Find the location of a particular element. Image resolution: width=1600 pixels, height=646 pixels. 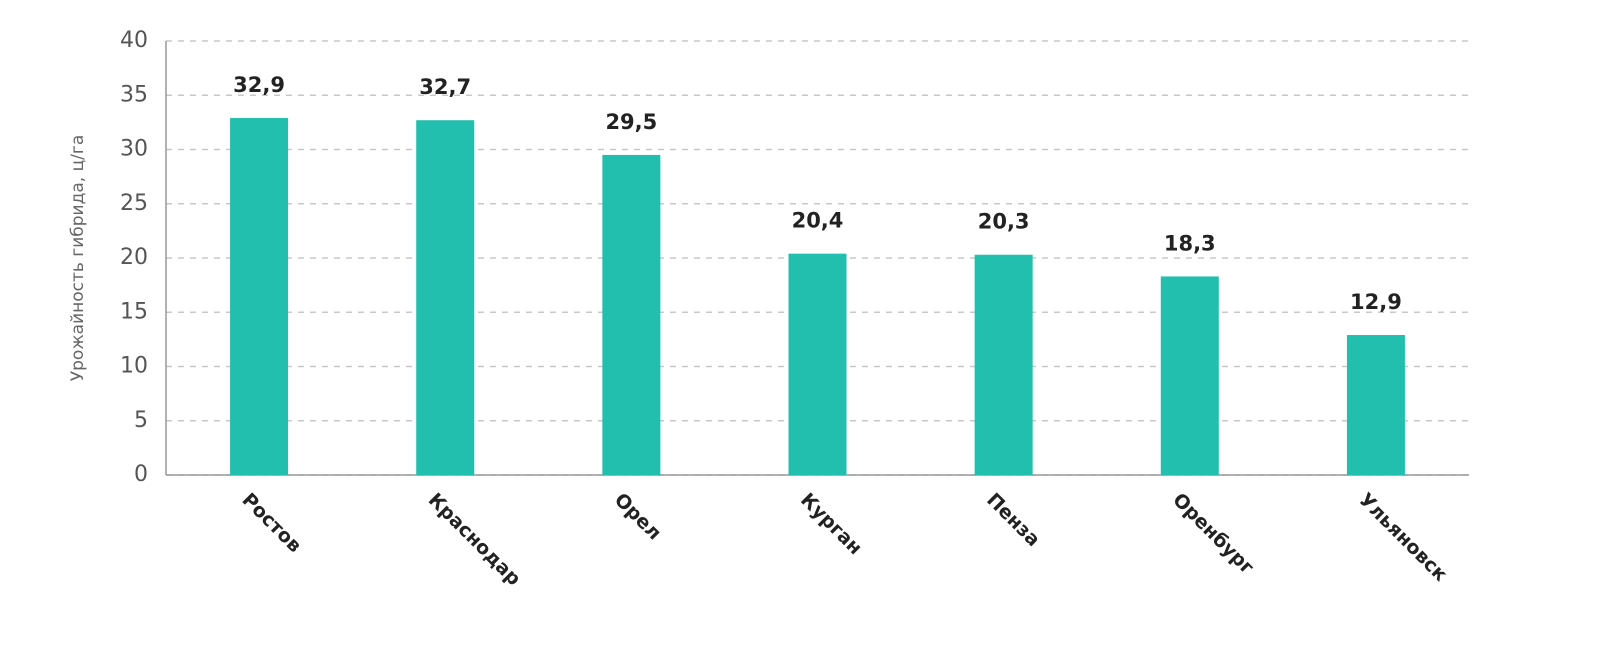

x-tick-label: Оренбург is located at coordinates (1213, 534).